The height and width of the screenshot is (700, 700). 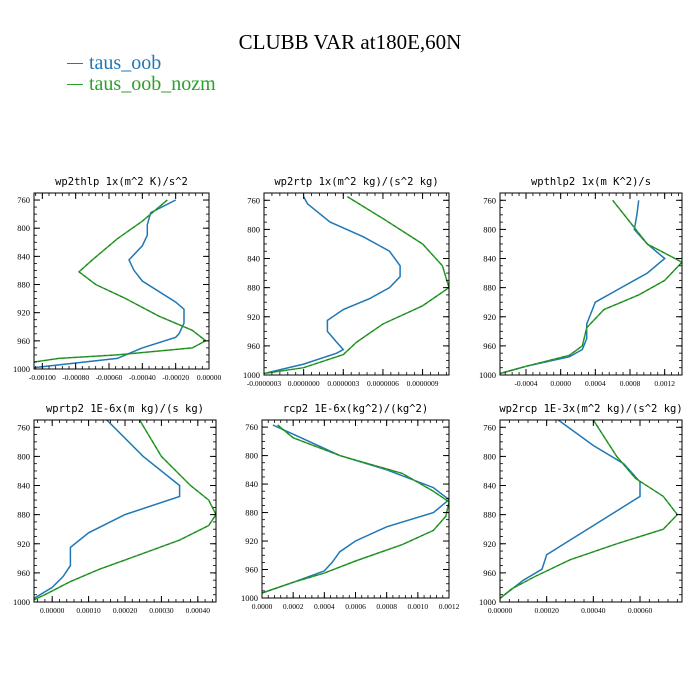 I want to click on legend-swatch, so click(x=75, y=63).